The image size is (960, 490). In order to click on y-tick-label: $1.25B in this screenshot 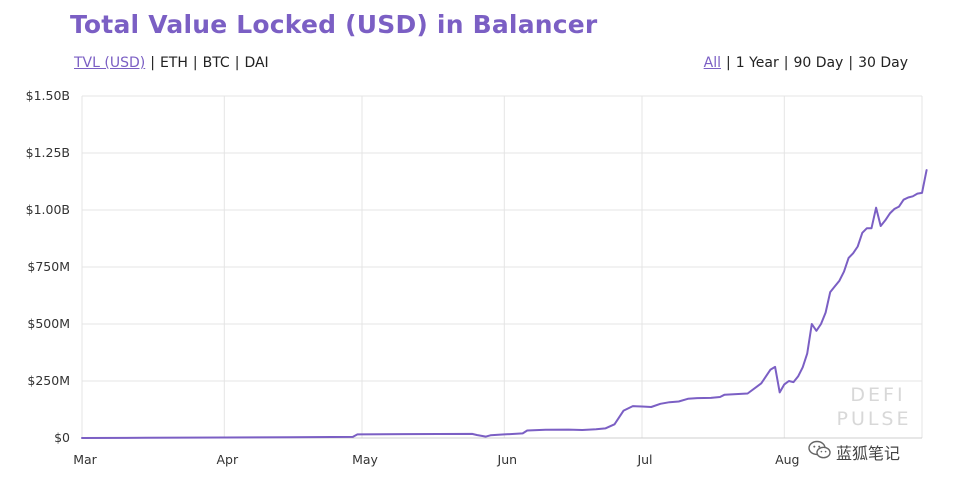, I will do `click(48, 152)`.